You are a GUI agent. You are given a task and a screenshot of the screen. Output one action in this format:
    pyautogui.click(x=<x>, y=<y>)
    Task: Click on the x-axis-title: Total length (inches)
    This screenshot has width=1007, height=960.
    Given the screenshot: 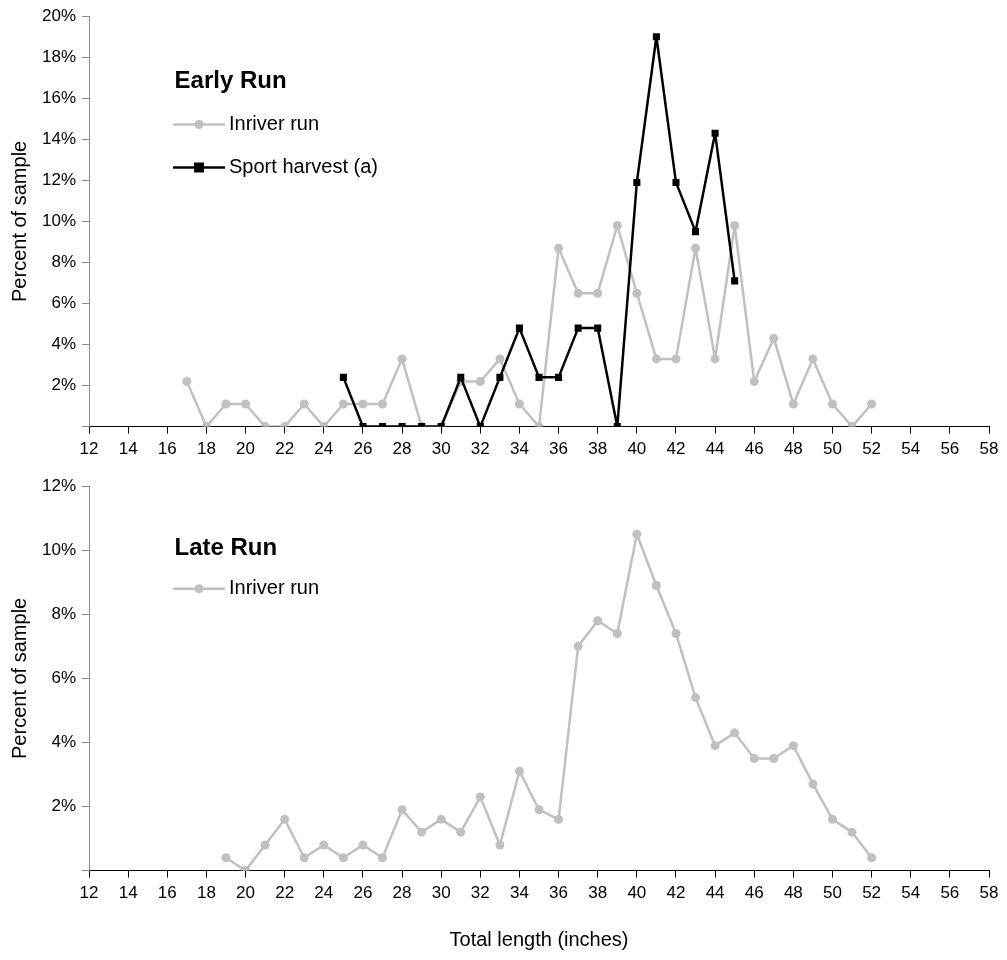 What is the action you would take?
    pyautogui.click(x=539, y=938)
    